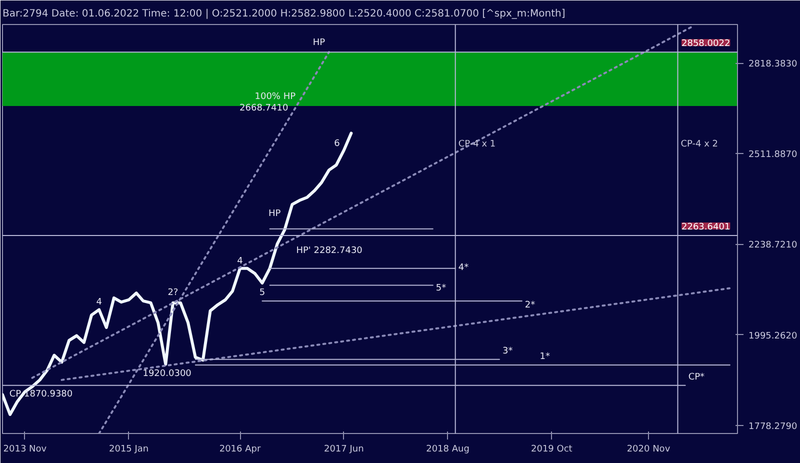  Describe the element at coordinates (167, 374) in the screenshot. I see `annotation: 1920.0300` at that location.